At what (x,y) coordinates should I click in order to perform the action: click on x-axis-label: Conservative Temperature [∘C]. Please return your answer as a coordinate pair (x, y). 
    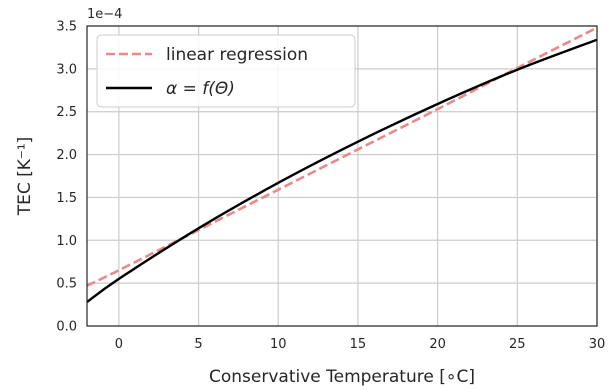
    Looking at the image, I should click on (342, 377).